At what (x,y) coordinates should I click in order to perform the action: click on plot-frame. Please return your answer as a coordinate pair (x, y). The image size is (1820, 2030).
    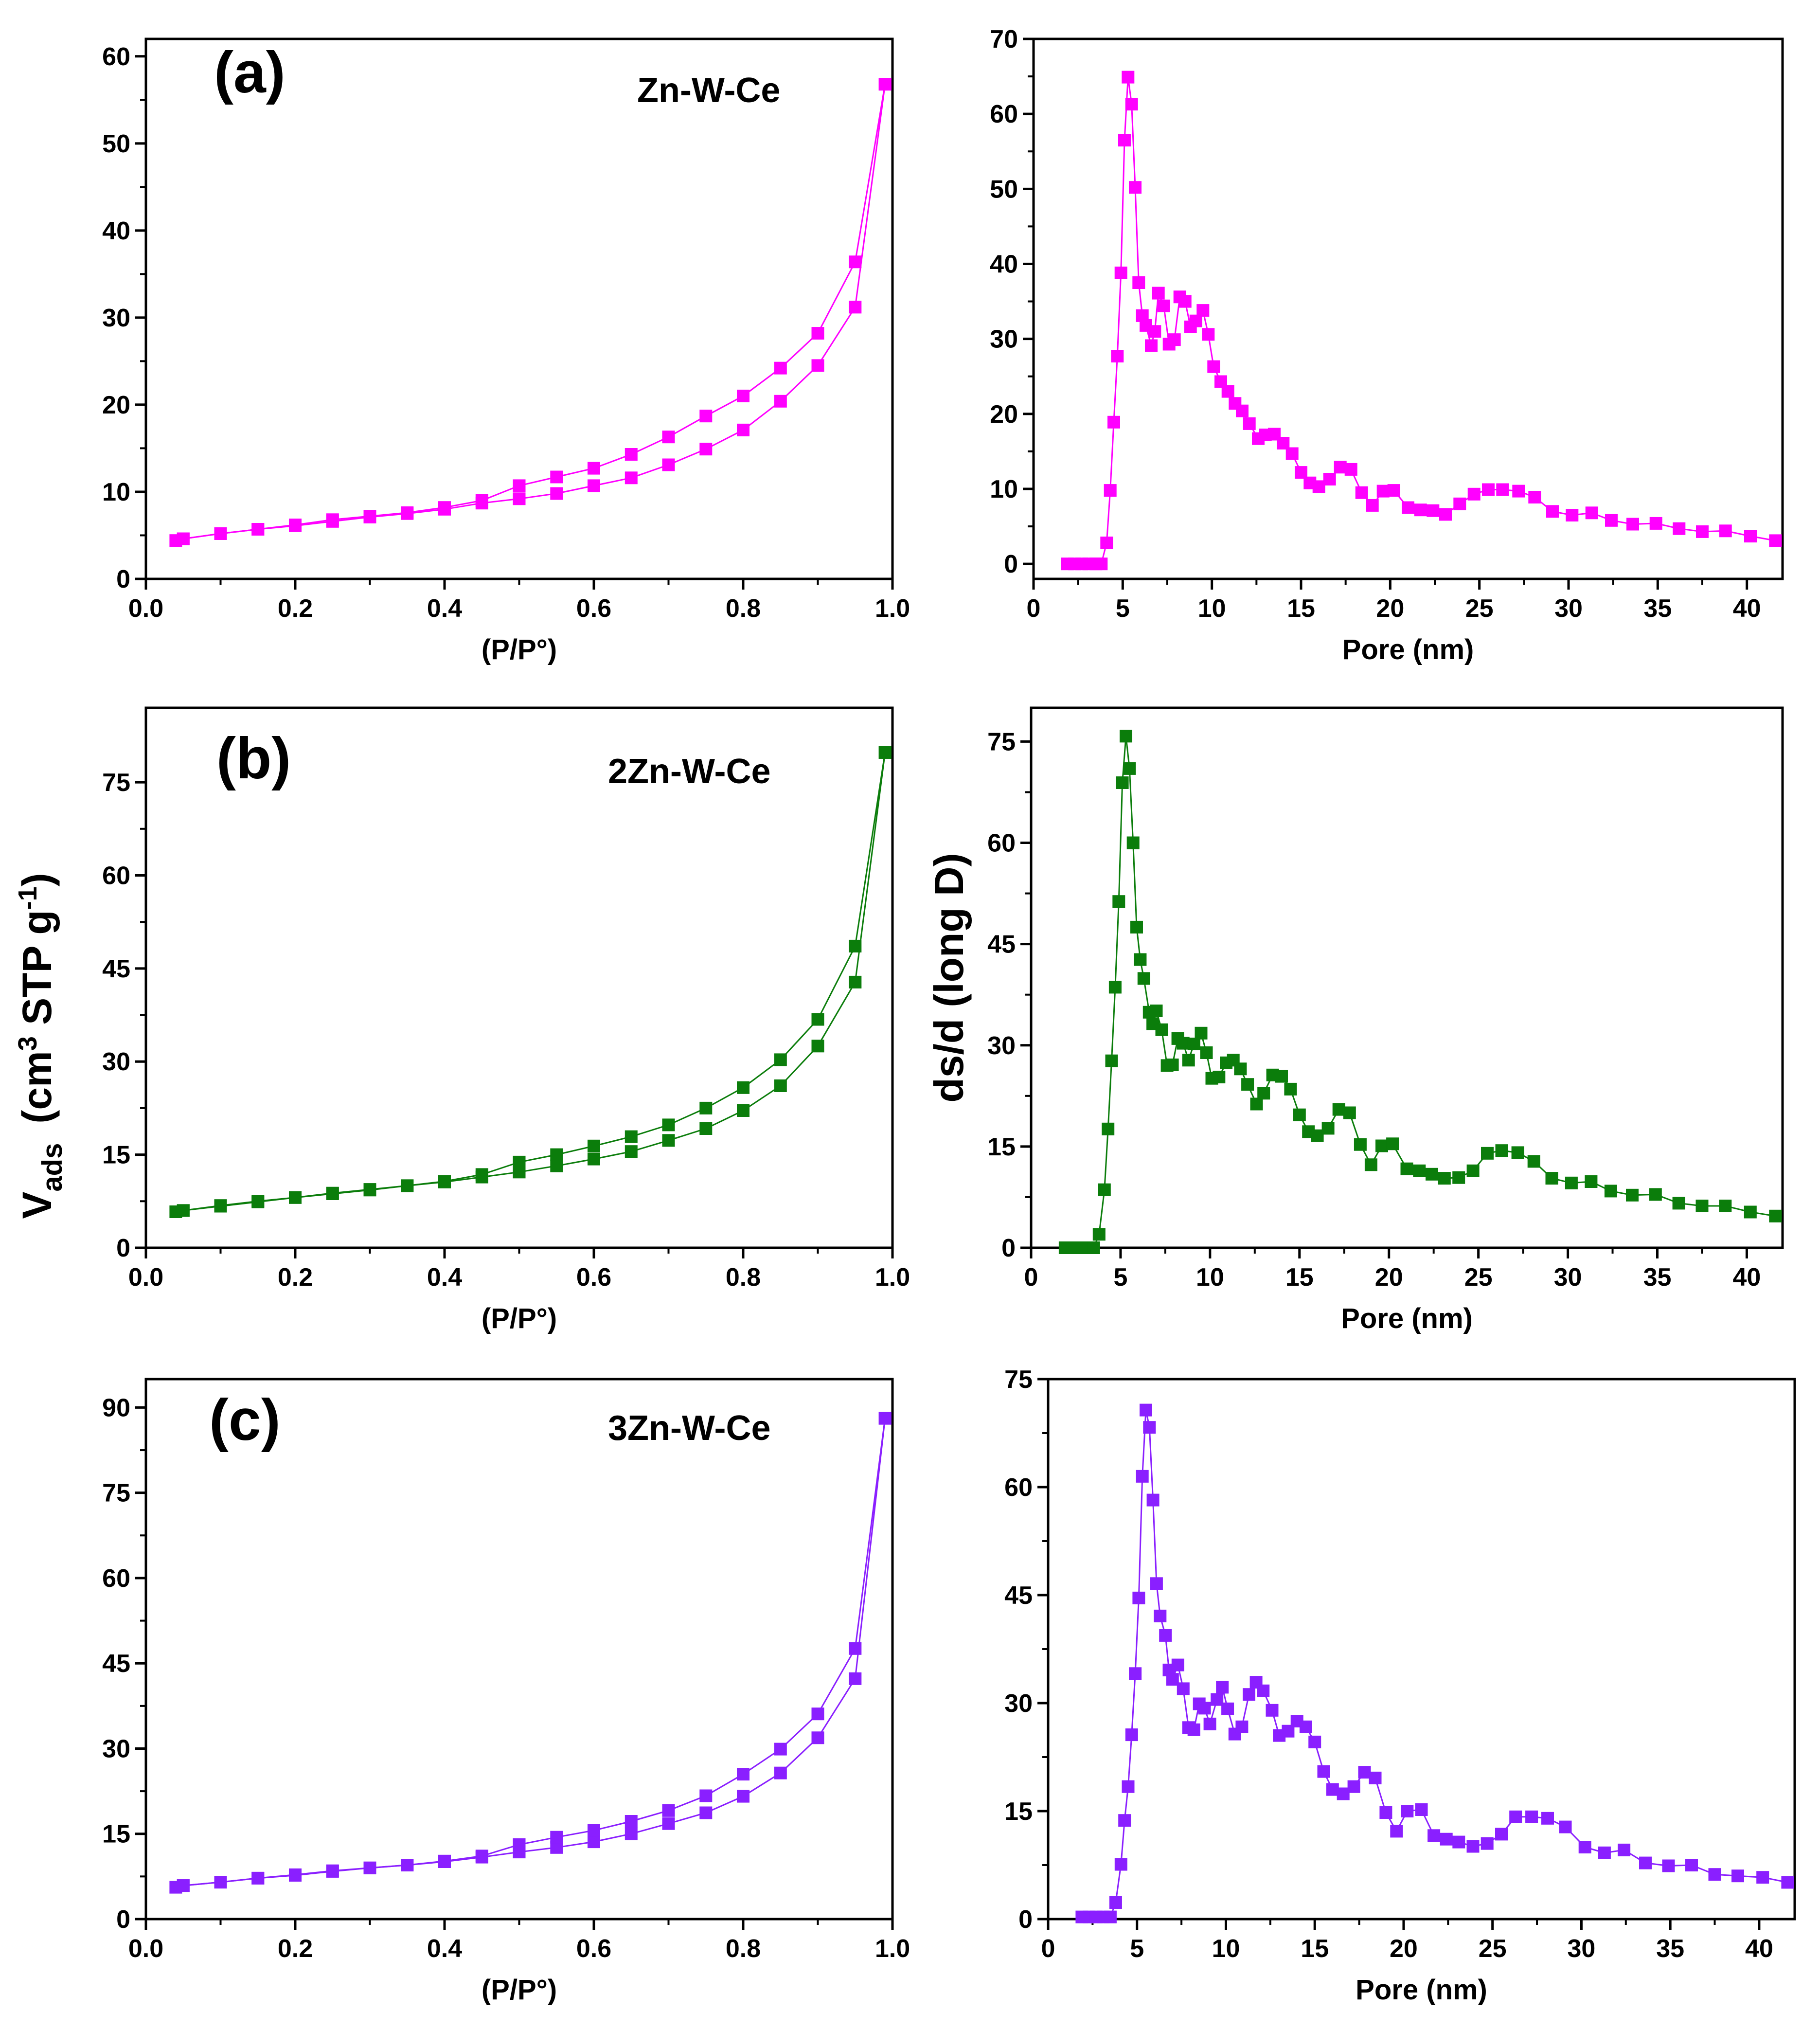
    Looking at the image, I should click on (519, 1649).